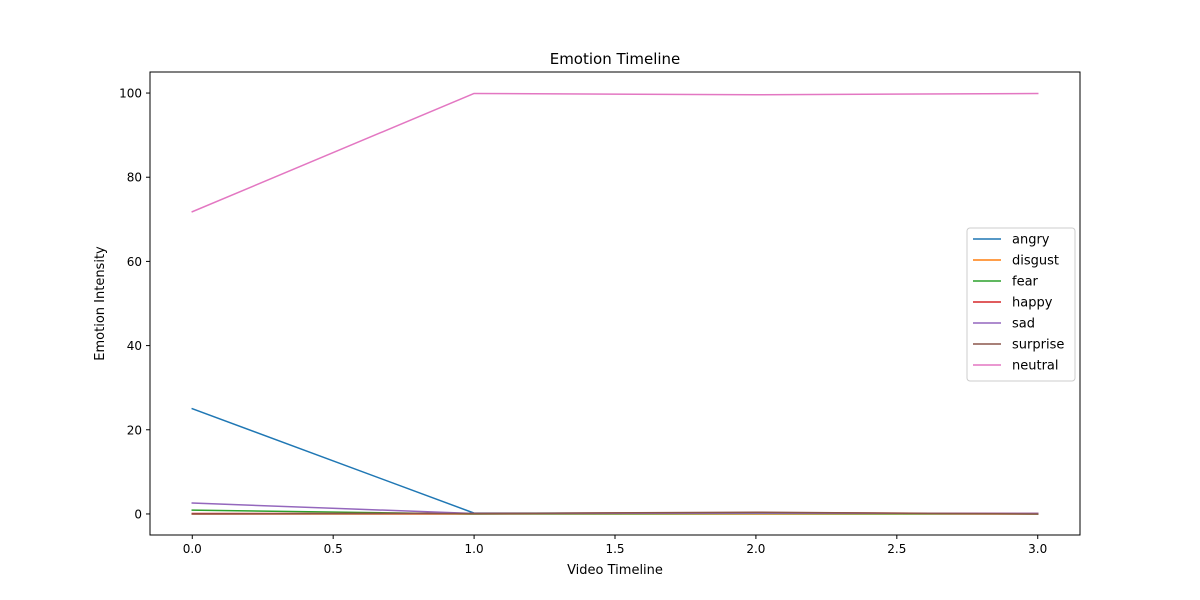 This screenshot has width=1200, height=600. I want to click on legend-label-fear: fear, so click(1025, 282).